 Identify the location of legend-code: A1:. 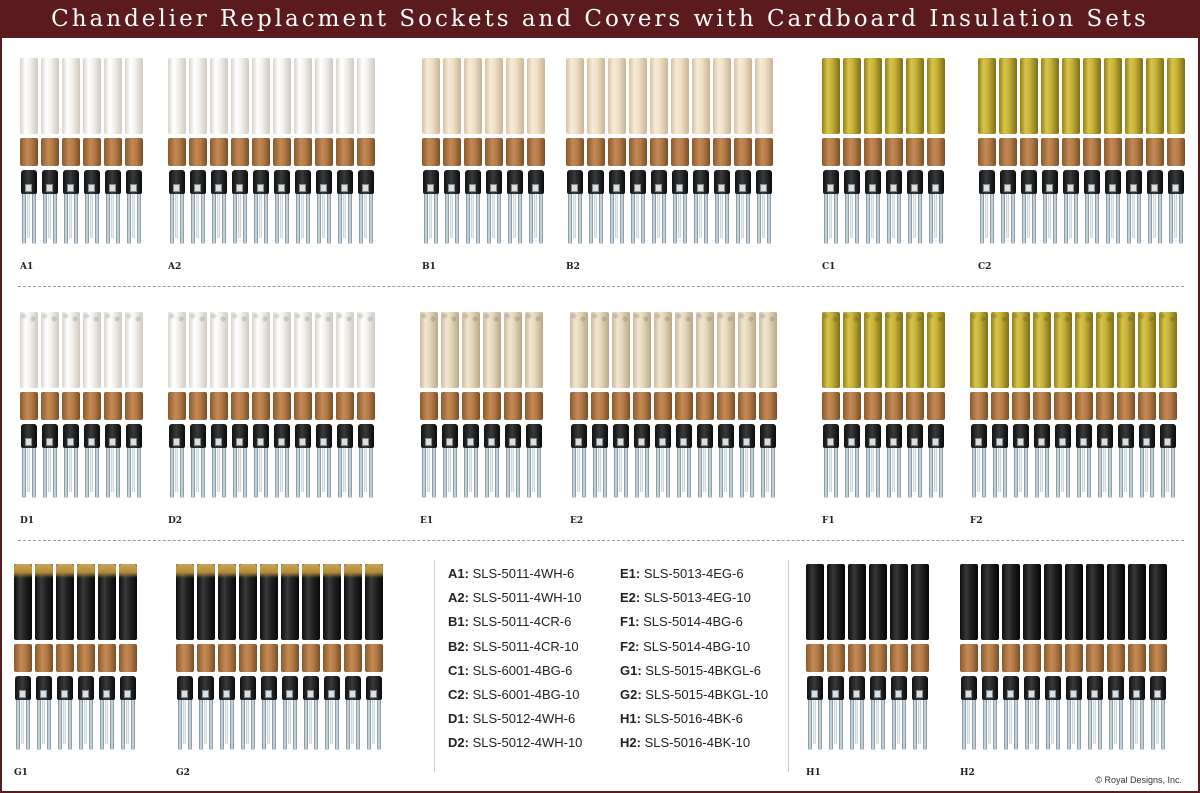
(458, 573).